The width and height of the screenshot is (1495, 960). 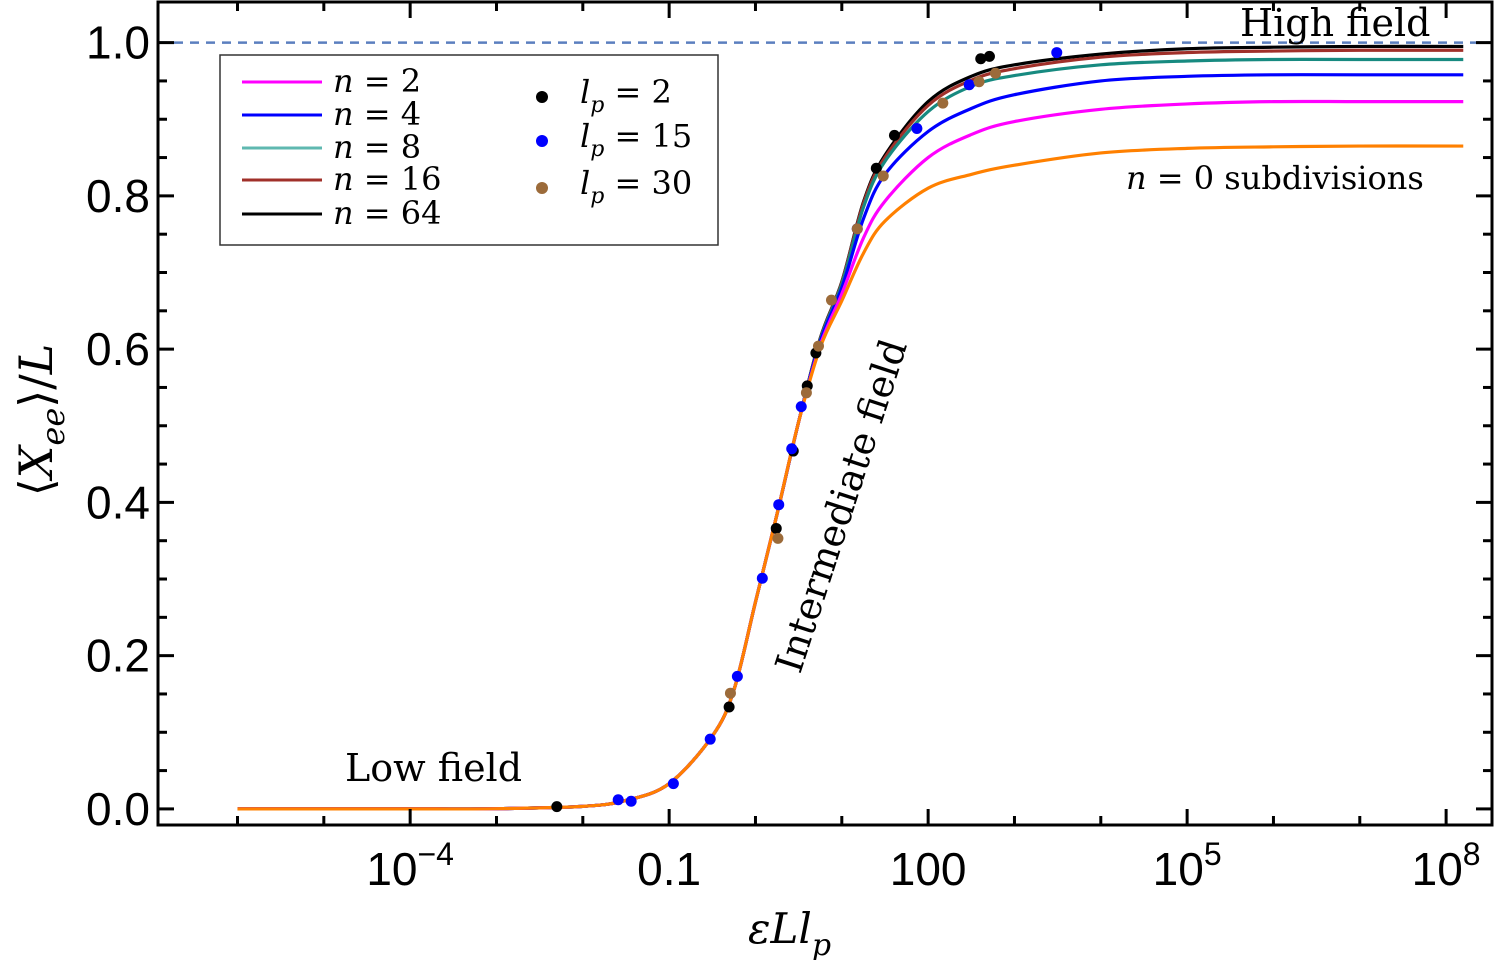 What do you see at coordinates (118, 809) in the screenshot?
I see `y-tick-label: 0.0` at bounding box center [118, 809].